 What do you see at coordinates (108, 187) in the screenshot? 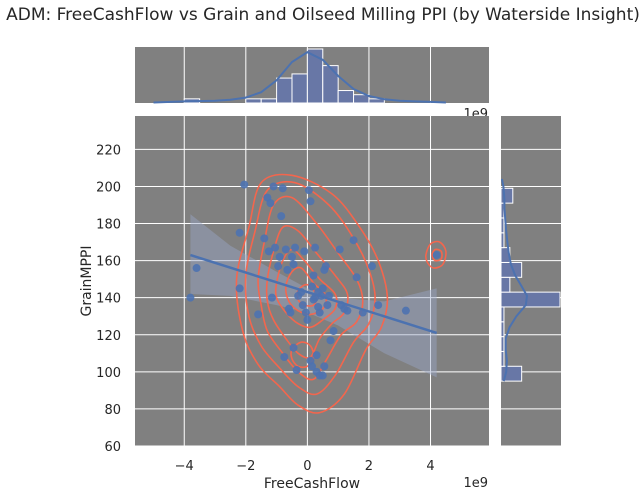
I see `y-tick-label: 200` at bounding box center [108, 187].